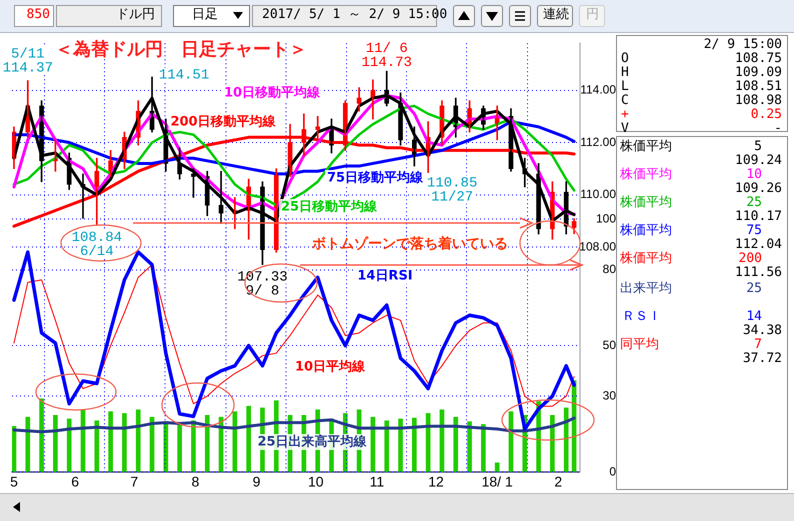  What do you see at coordinates (625, 72) in the screenshot?
I see `text: H` at bounding box center [625, 72].